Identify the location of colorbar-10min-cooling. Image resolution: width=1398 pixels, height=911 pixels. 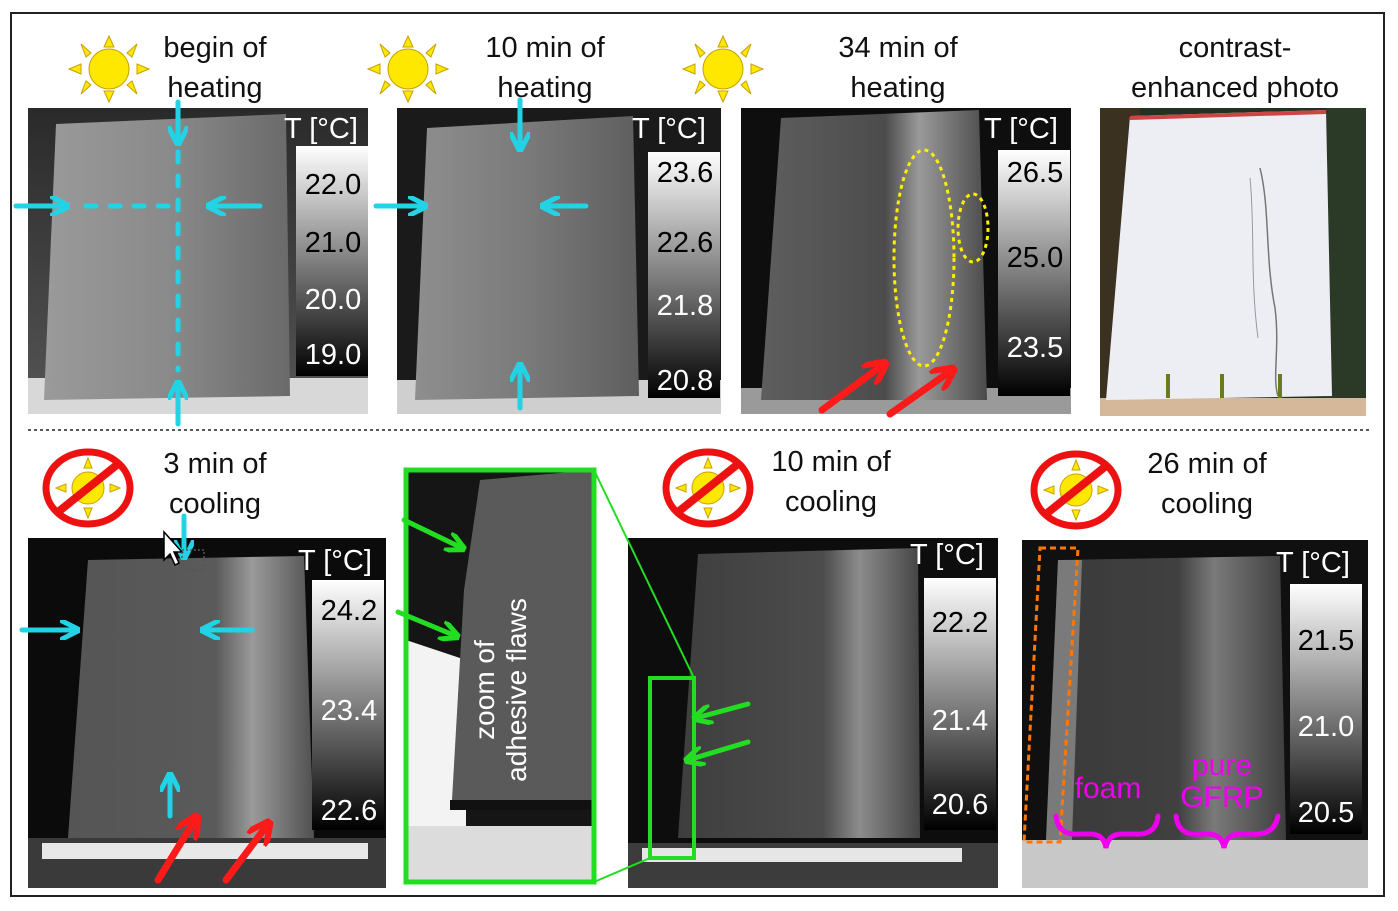
(960, 704).